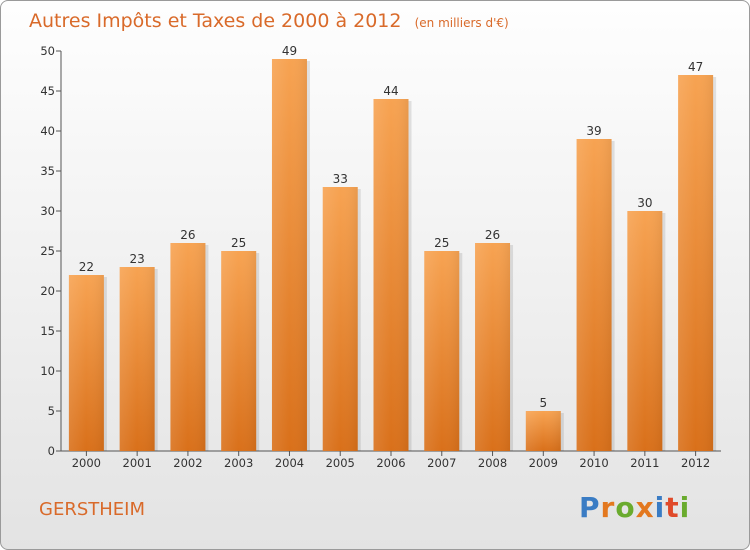 The width and height of the screenshot is (750, 550). I want to click on y-tick-label: 5, so click(51, 411).